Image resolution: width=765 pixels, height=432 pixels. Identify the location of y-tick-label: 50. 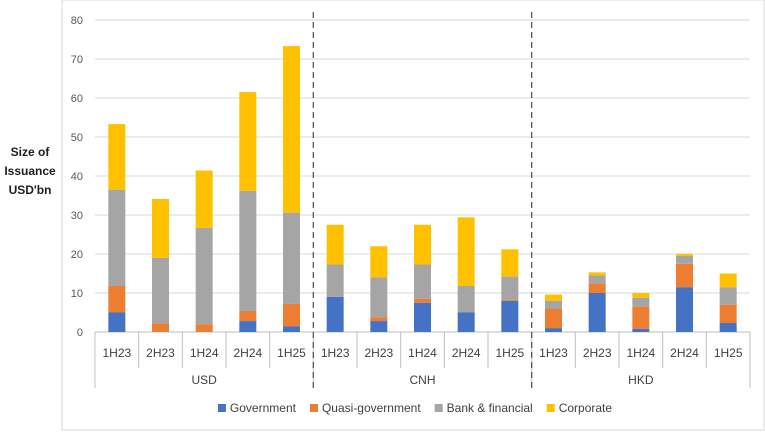
(77, 138).